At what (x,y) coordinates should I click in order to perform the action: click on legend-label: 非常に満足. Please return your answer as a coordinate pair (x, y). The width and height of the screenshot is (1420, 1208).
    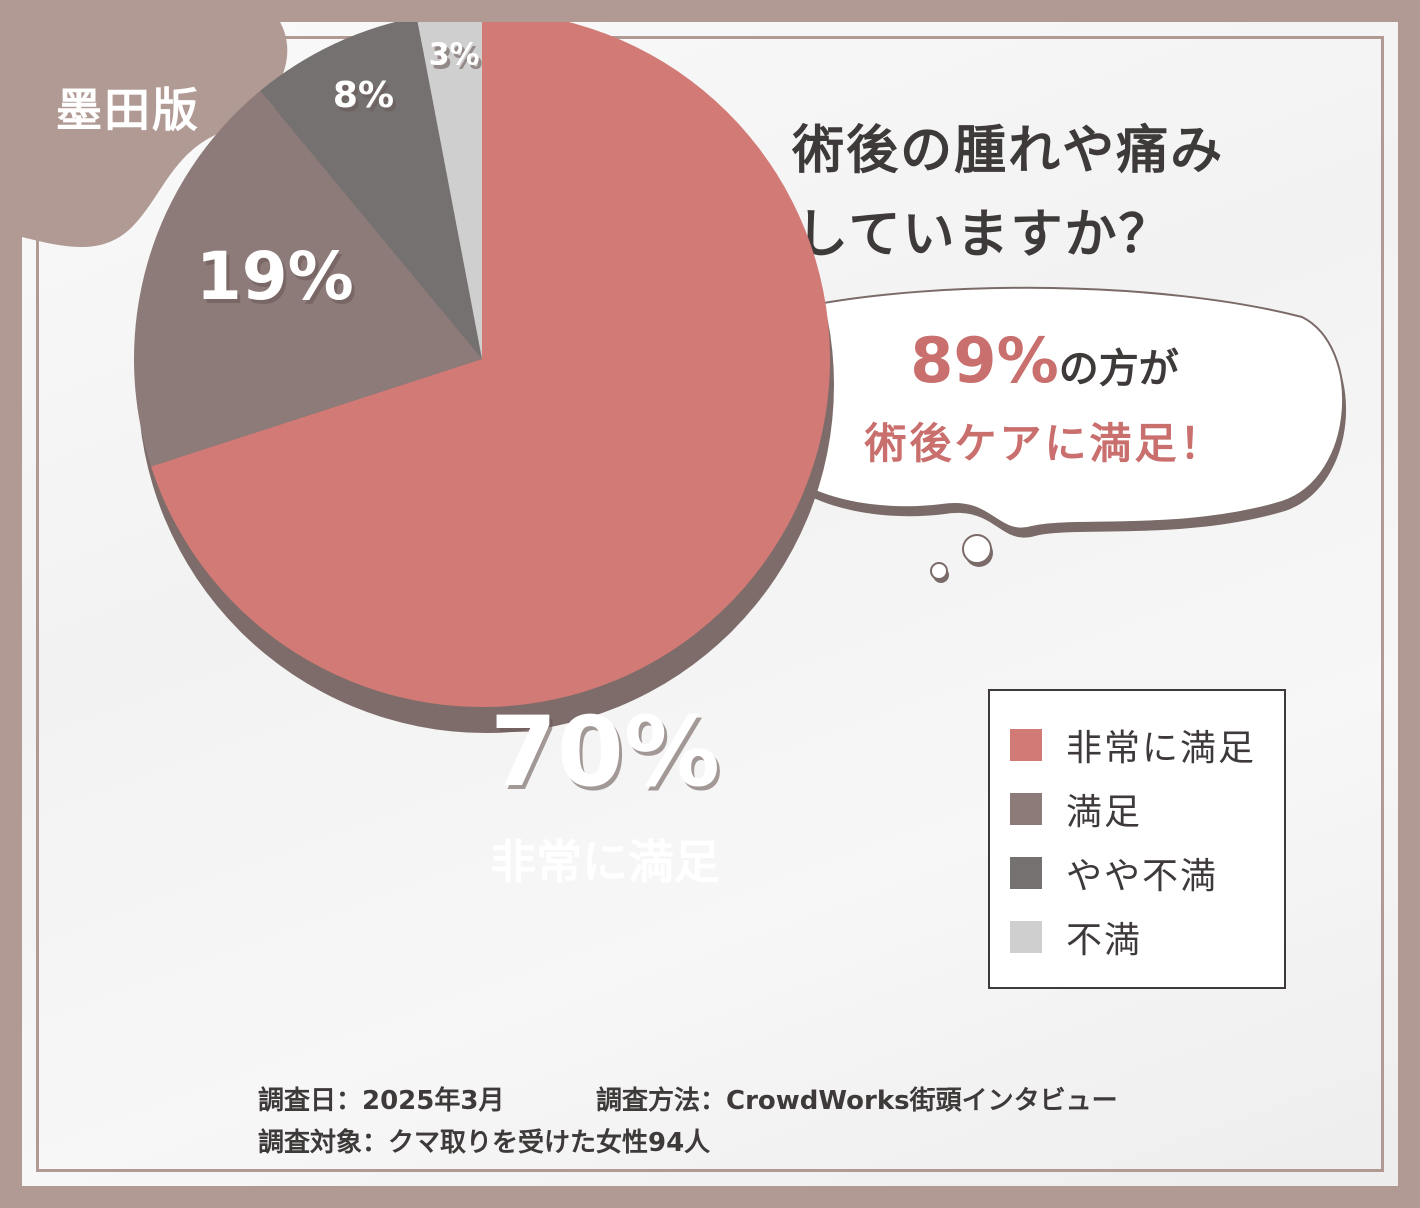
    Looking at the image, I should click on (1161, 748).